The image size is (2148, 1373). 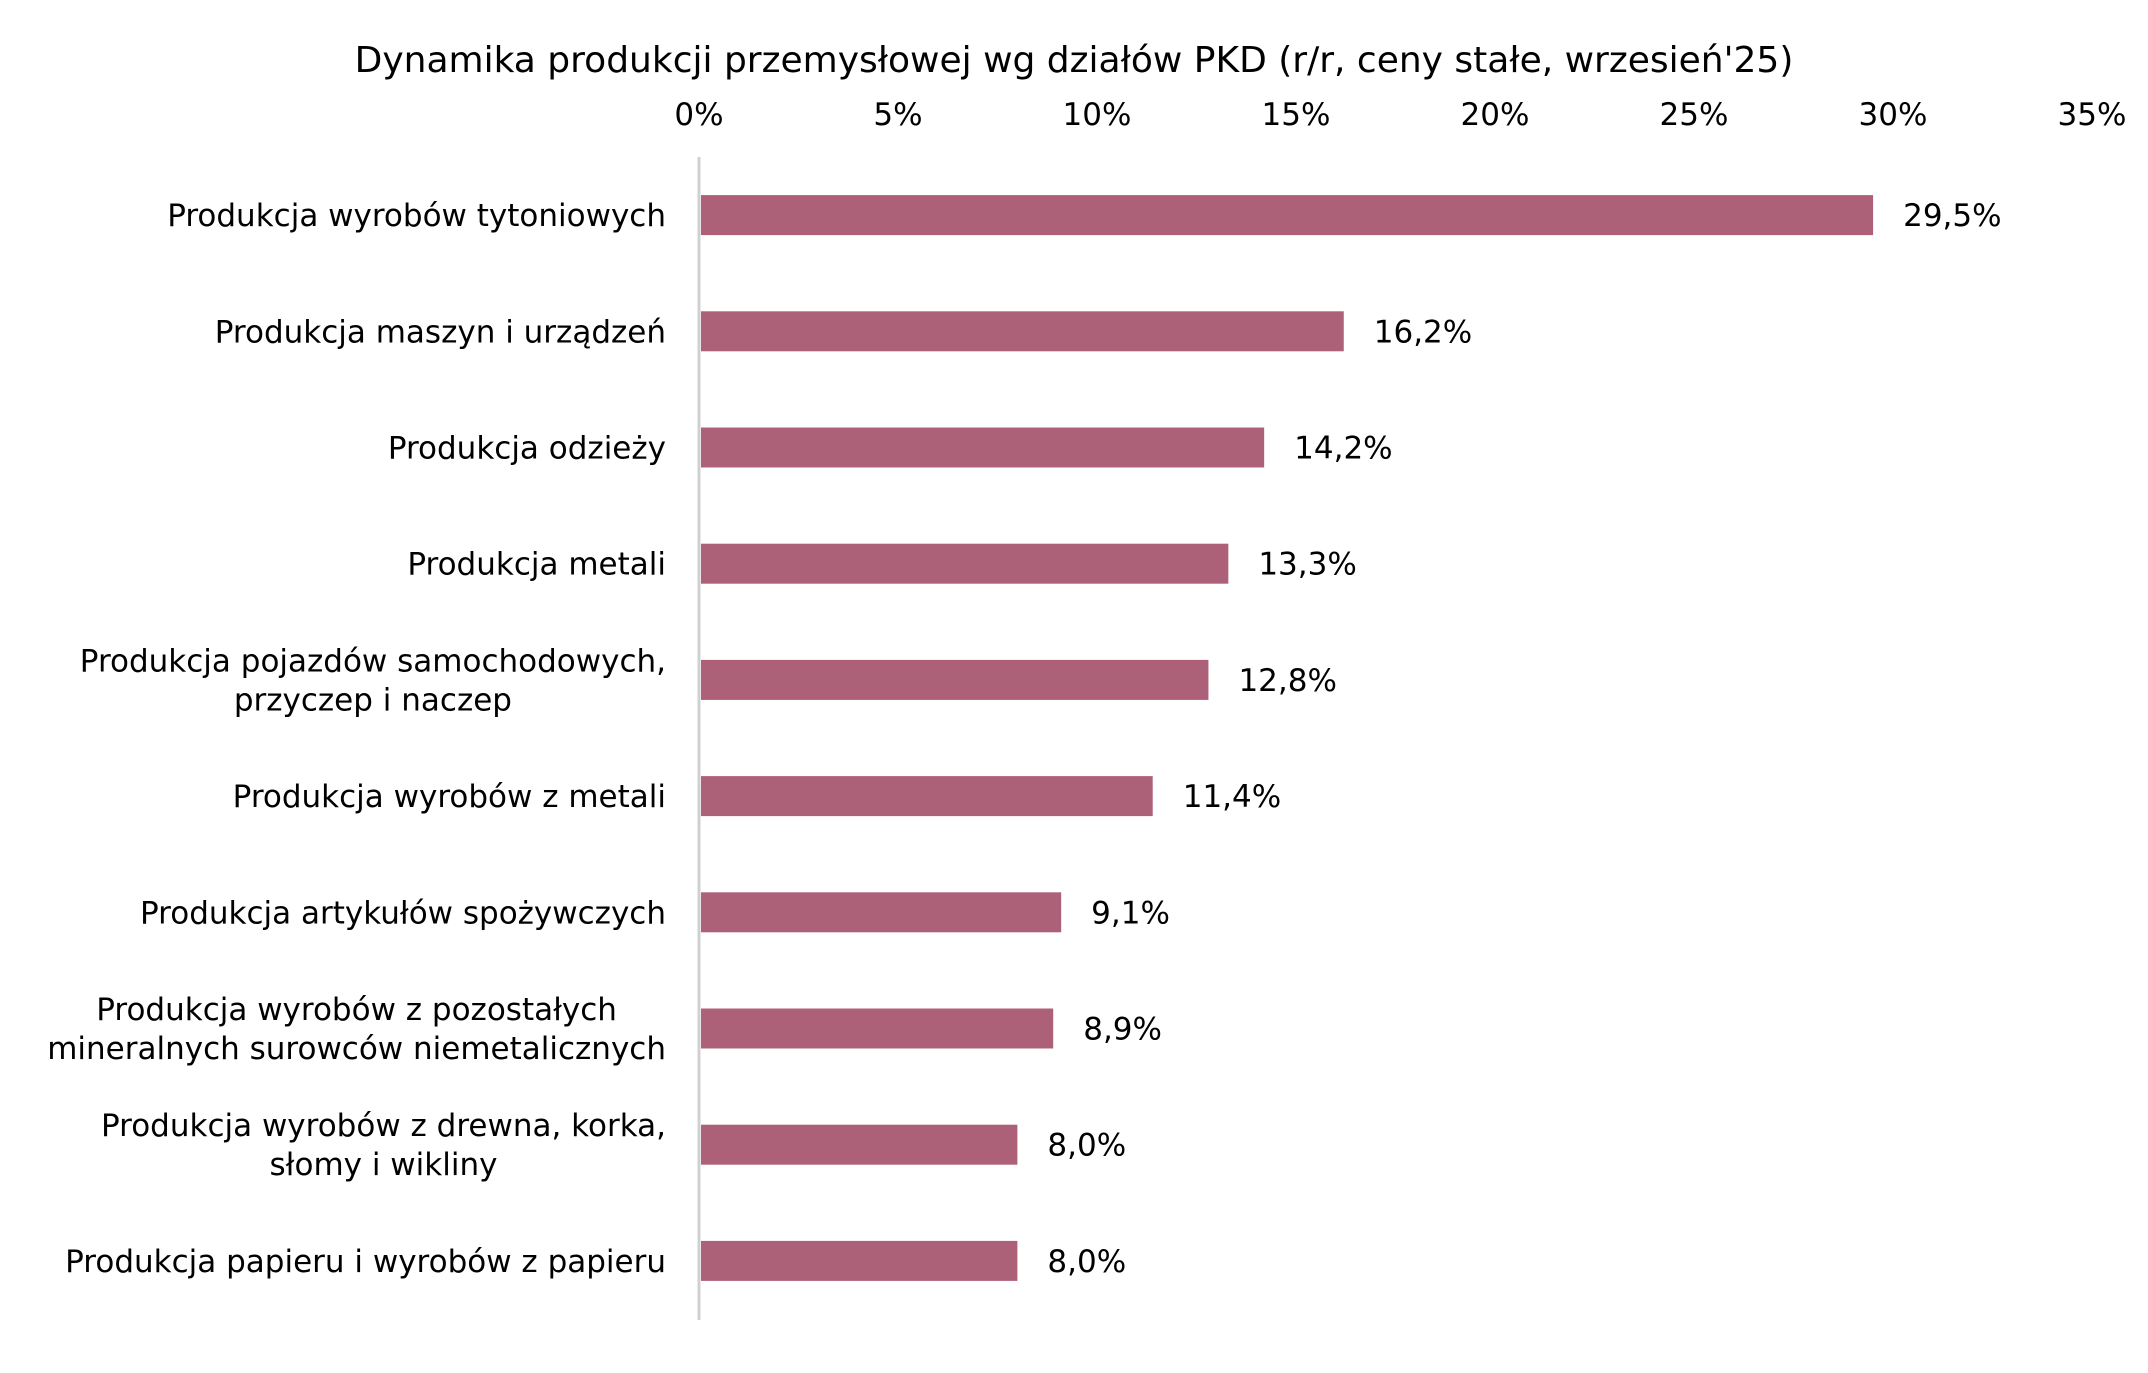 I want to click on data-label: 8,9%, so click(x=1122, y=1030).